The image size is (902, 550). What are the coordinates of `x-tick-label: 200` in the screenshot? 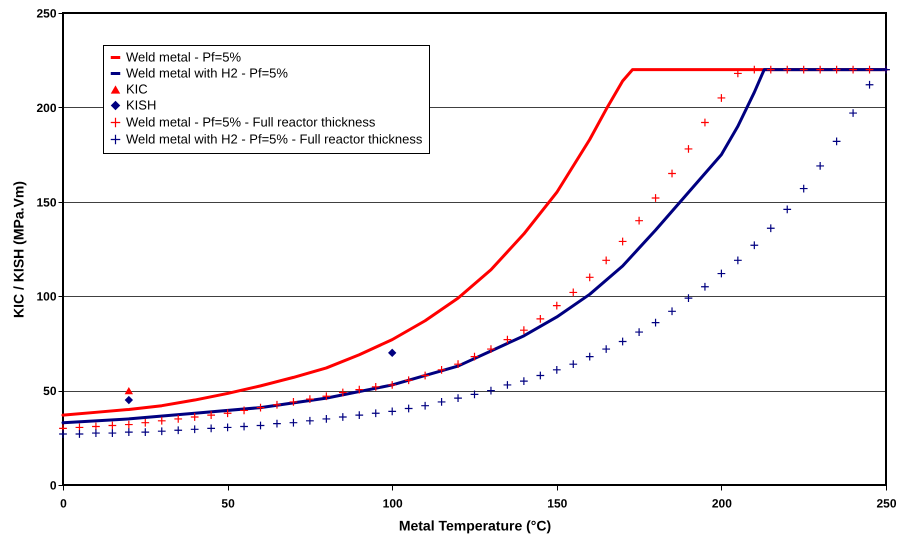 It's located at (722, 503).